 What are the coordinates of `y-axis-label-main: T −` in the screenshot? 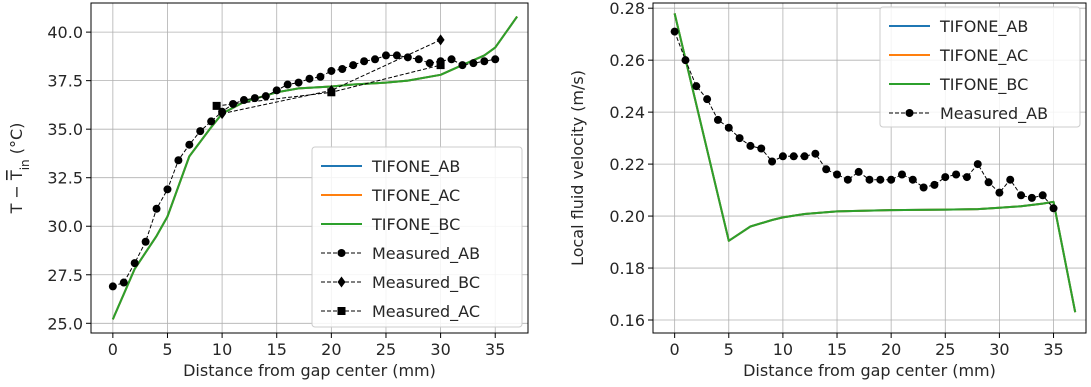 It's located at (16, 197).